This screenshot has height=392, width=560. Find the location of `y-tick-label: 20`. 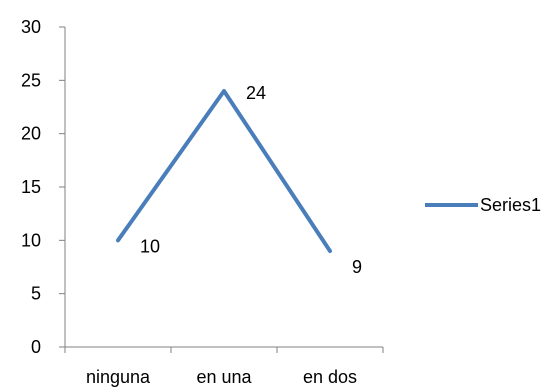

y-tick-label: 20 is located at coordinates (31, 134).